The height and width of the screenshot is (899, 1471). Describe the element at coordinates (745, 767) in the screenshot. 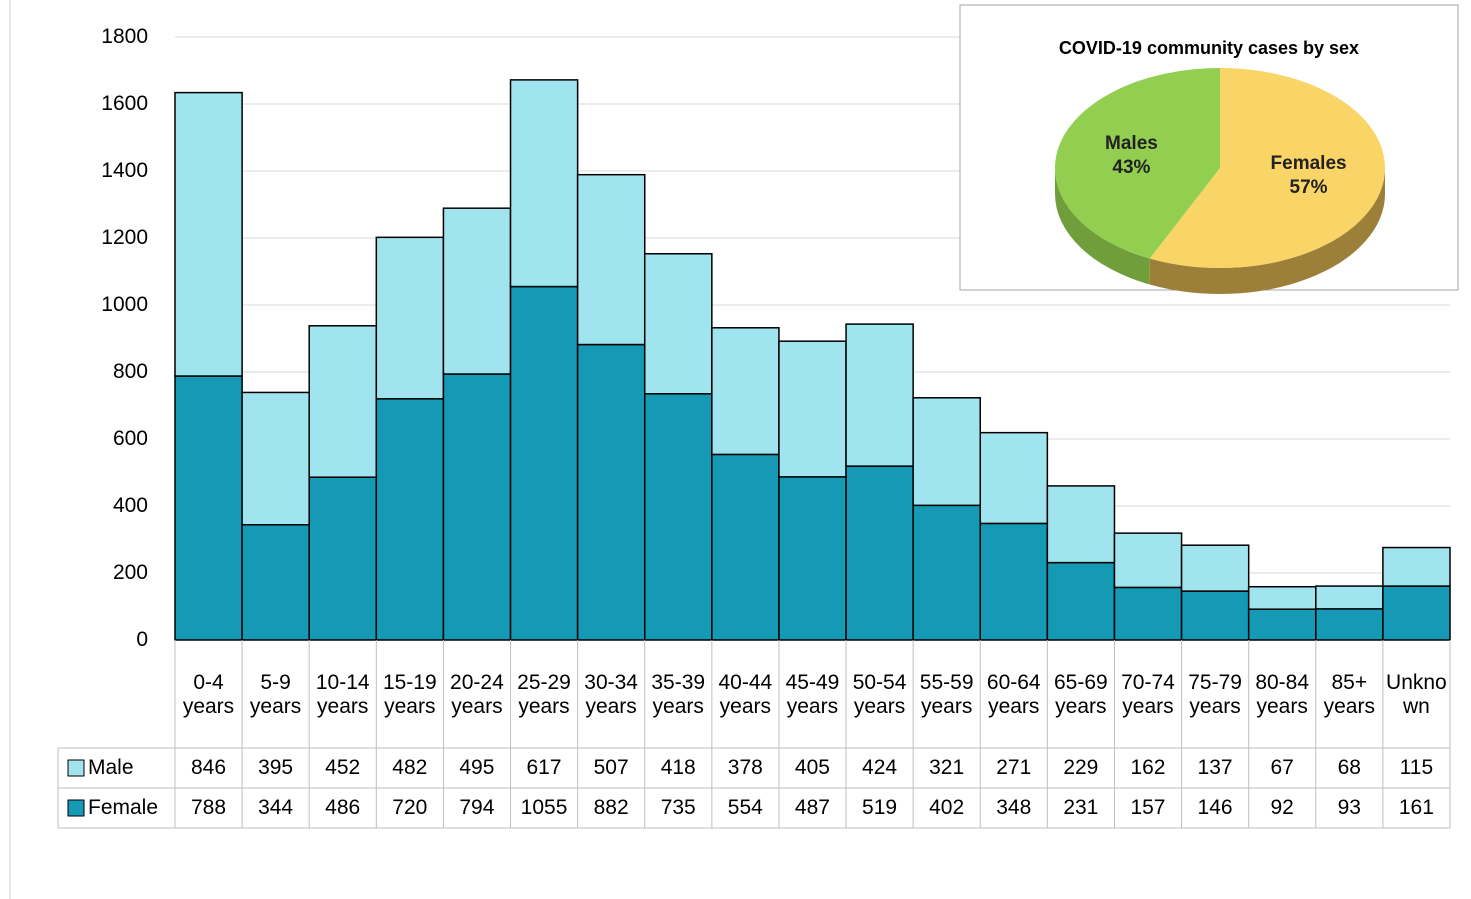

I see `table-value: 378` at that location.